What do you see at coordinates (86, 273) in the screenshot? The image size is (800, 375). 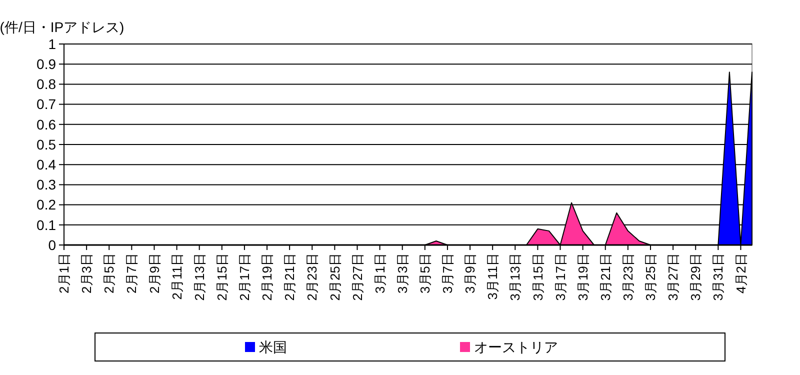 I see `x-tick-label: 2月3日` at bounding box center [86, 273].